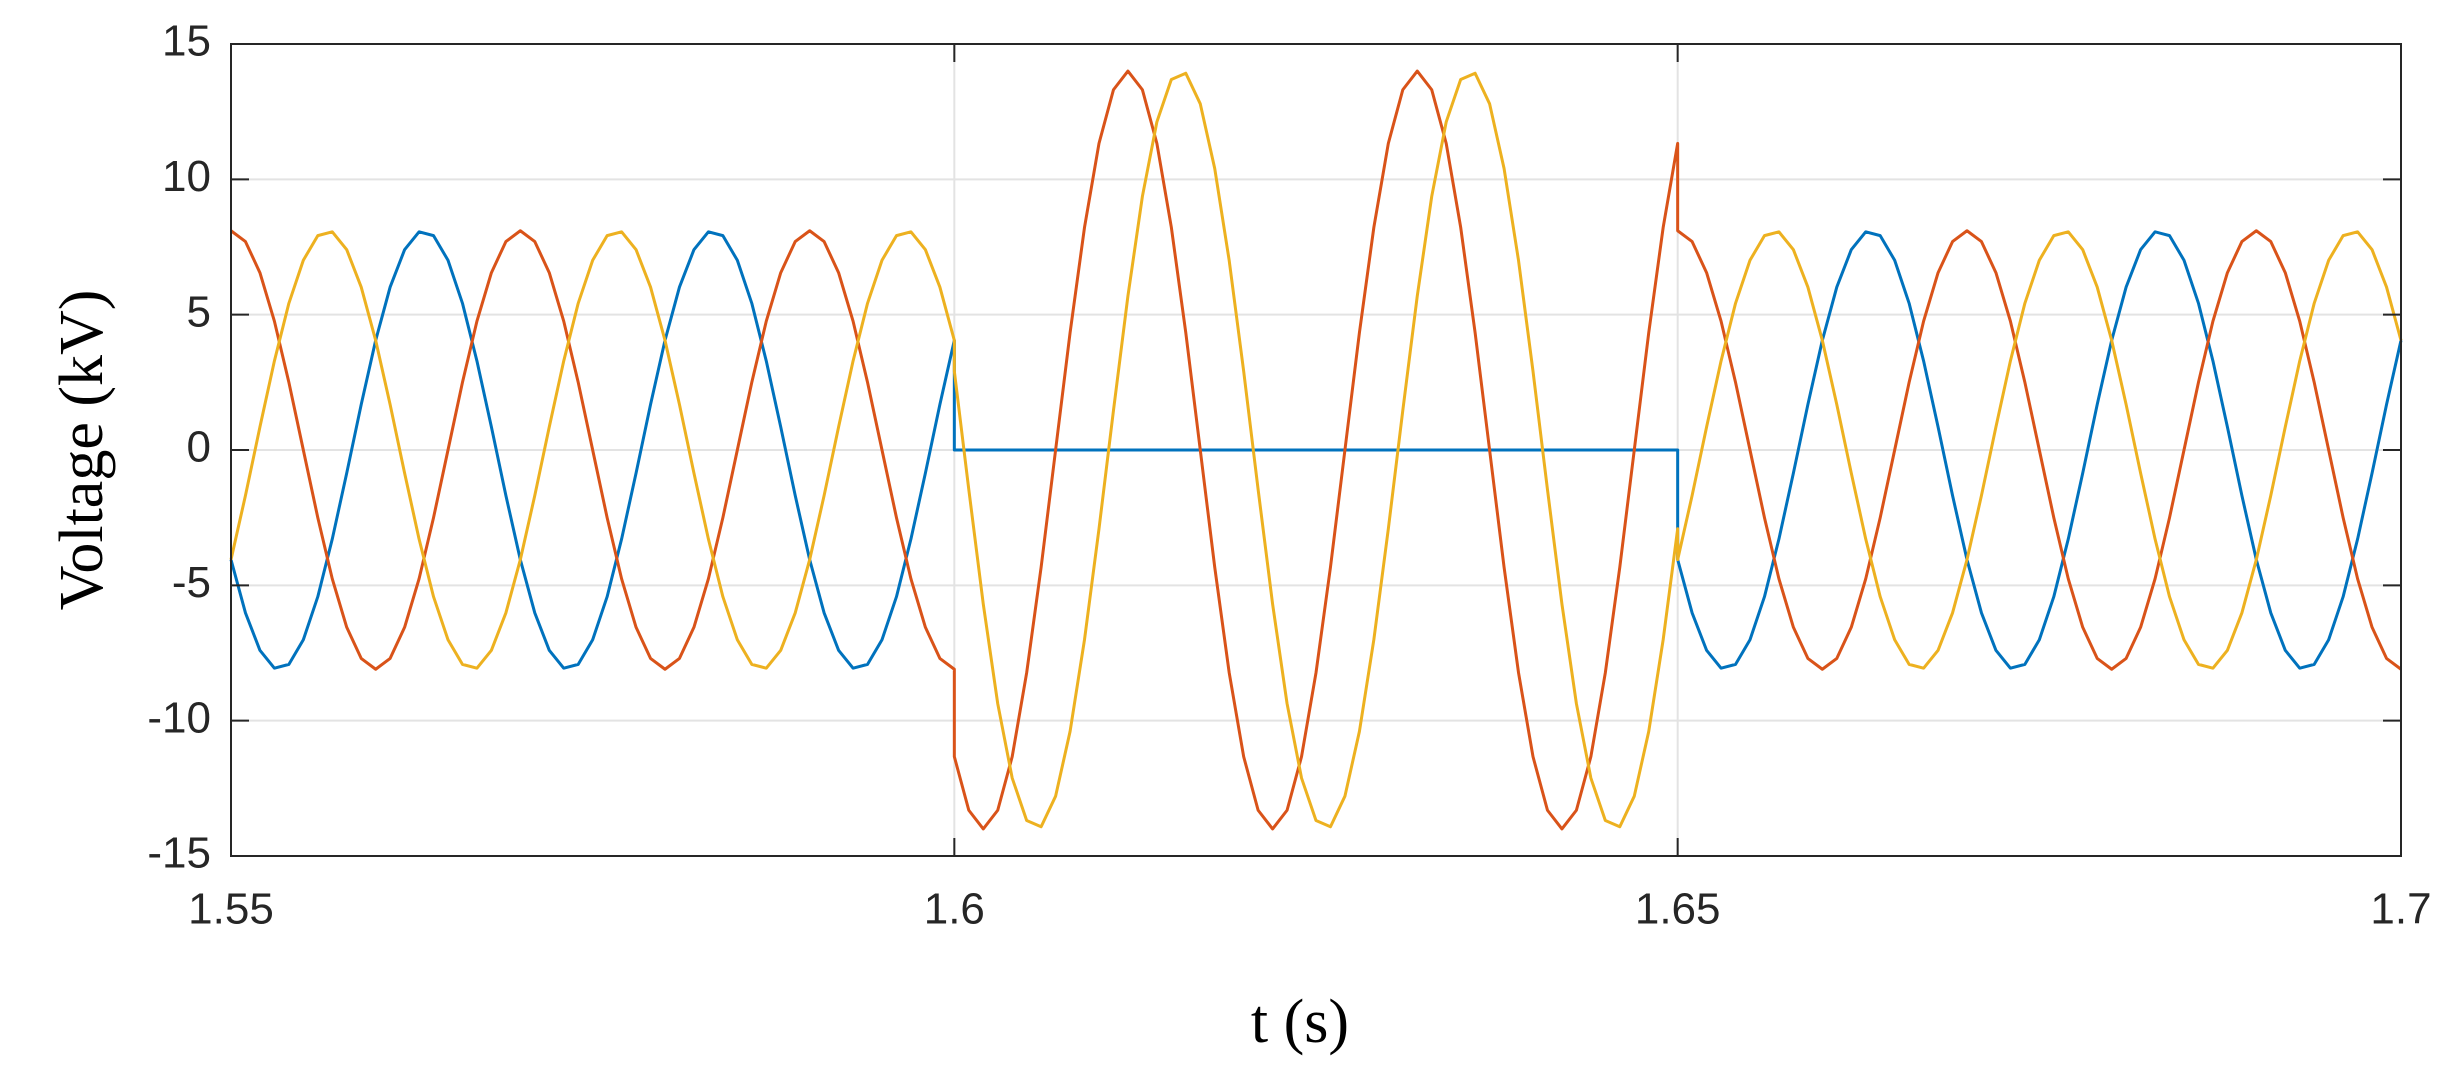 The width and height of the screenshot is (2464, 1088). I want to click on x-tick-label: 1.6, so click(954, 909).